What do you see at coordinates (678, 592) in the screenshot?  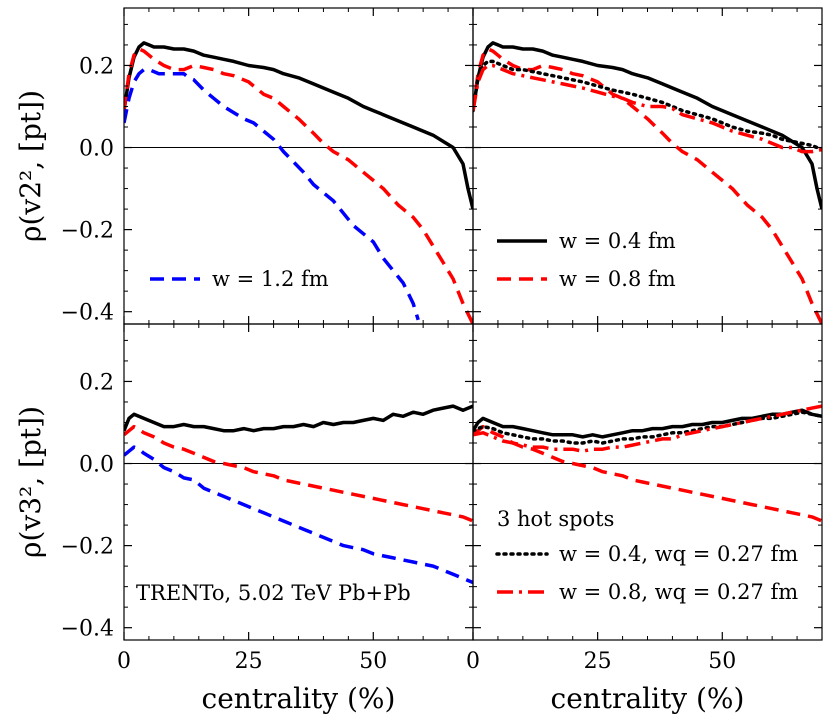 I see `legend-label: w = 0.8, wq = 0.27 fm` at bounding box center [678, 592].